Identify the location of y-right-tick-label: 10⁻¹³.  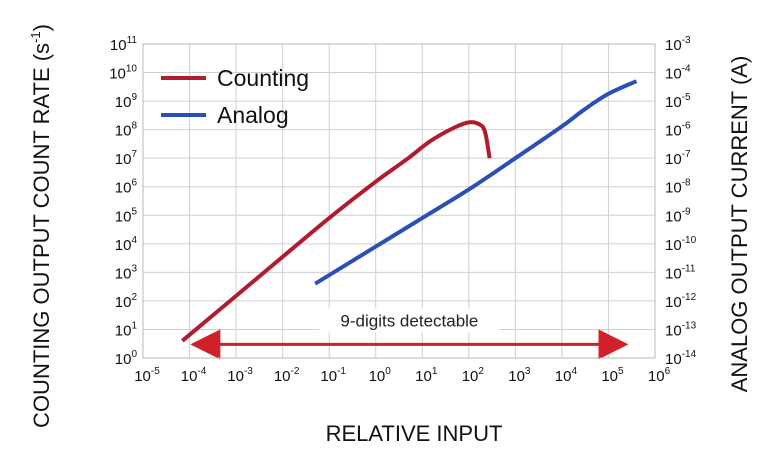
(681, 329).